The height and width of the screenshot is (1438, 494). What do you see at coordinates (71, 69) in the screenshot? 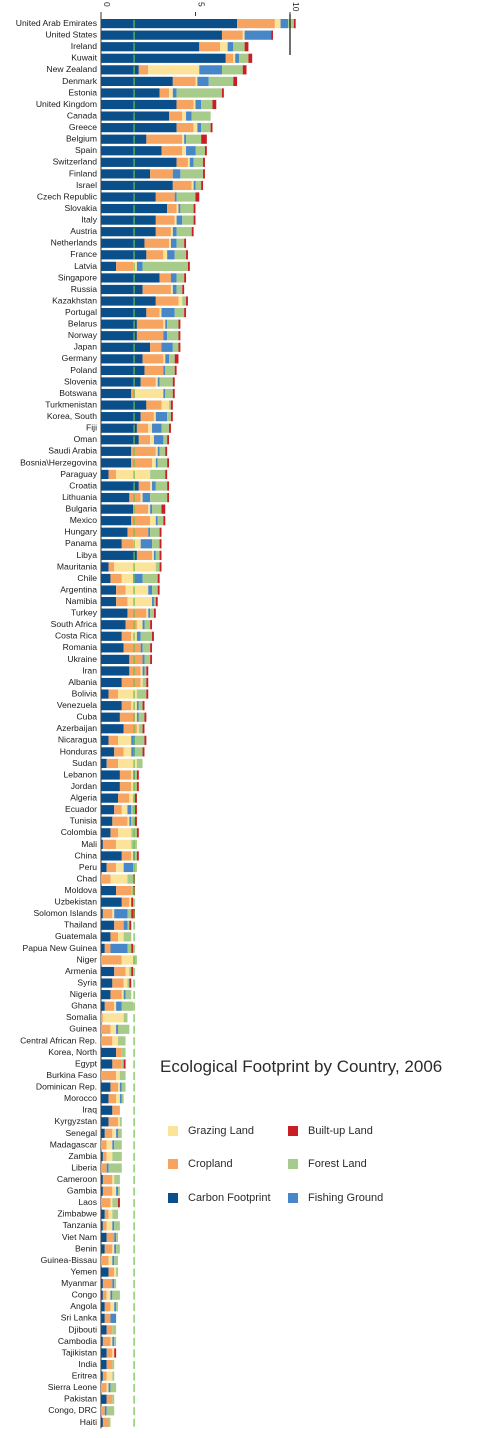
I see `country-label: New Zealand` at bounding box center [71, 69].